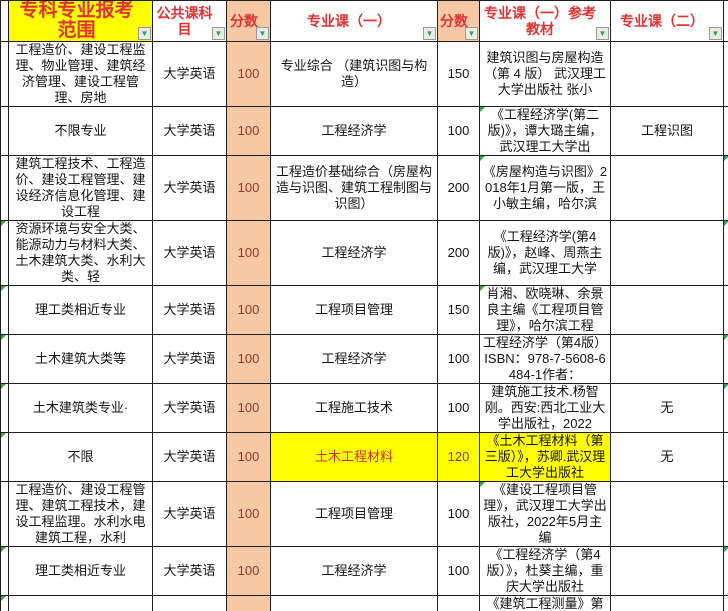  I want to click on column-header-public-course: 公共课科目 ▼, so click(189, 21).